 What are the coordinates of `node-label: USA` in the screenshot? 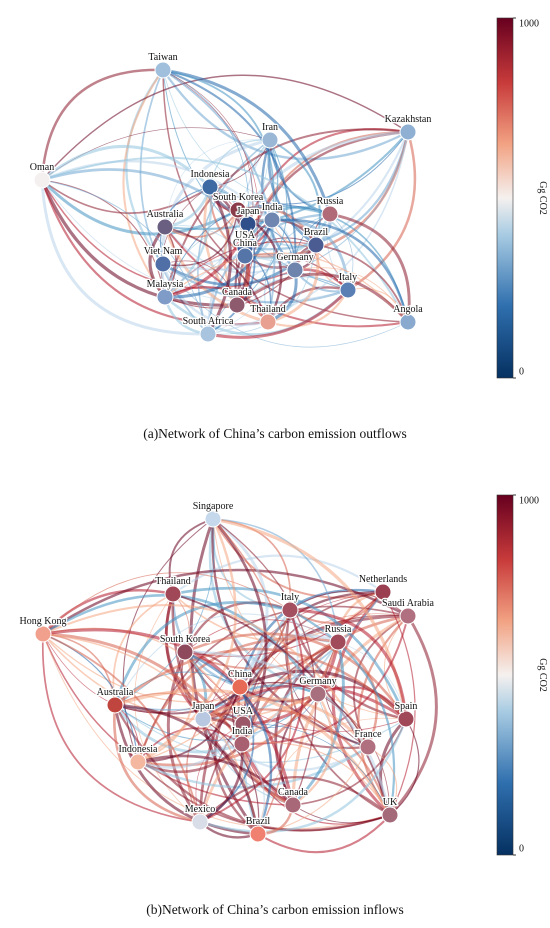 It's located at (245, 235).